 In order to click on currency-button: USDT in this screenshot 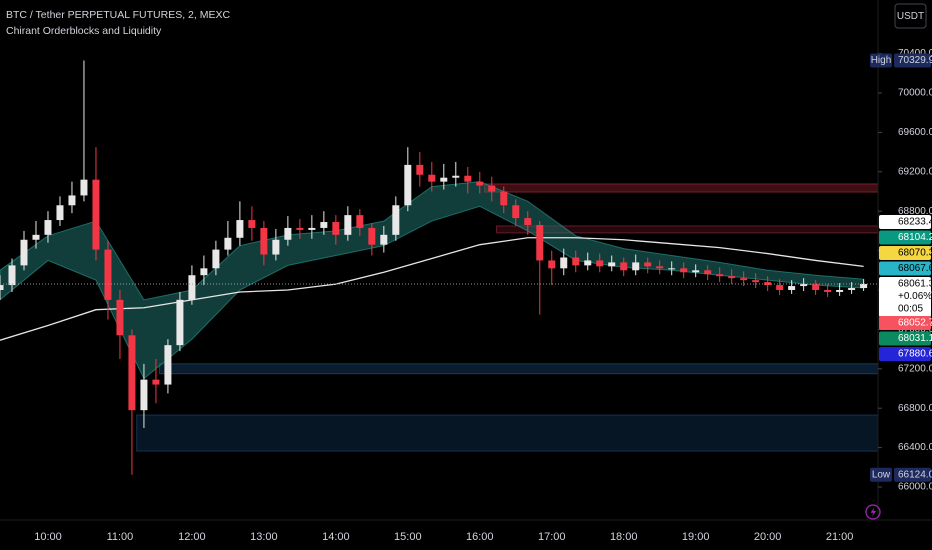, I will do `click(910, 16)`.